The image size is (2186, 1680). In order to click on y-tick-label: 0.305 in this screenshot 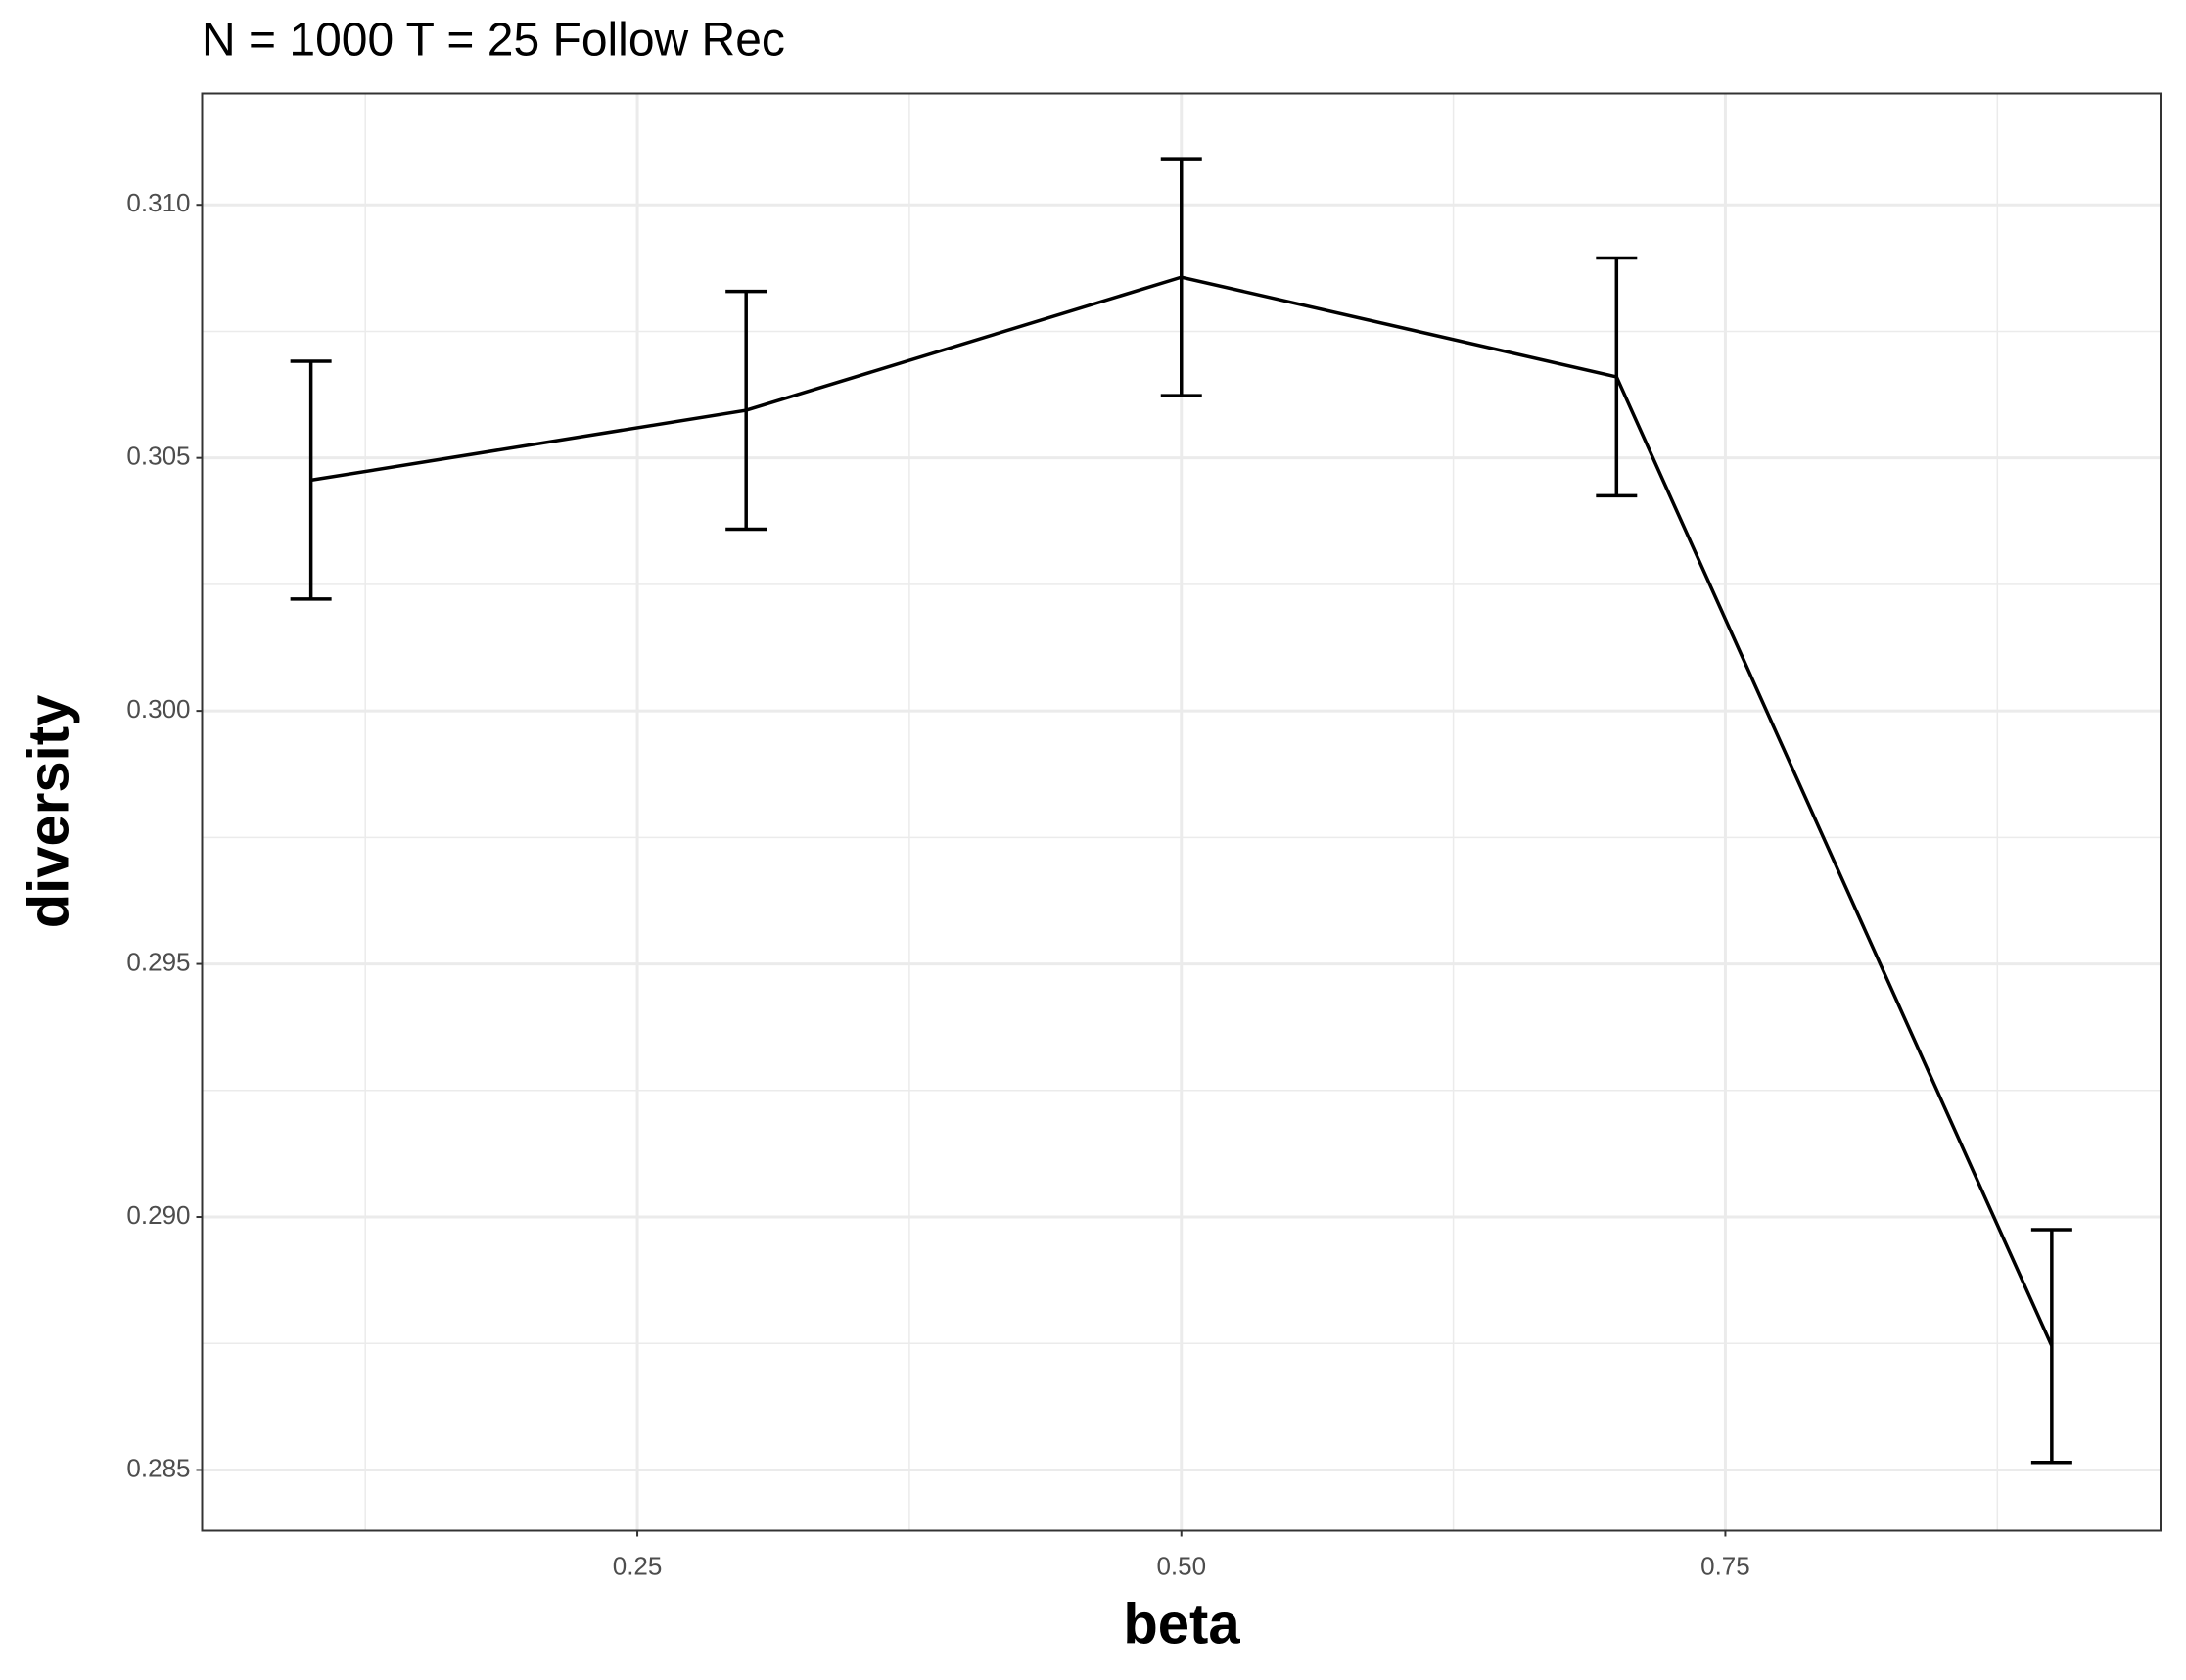, I will do `click(158, 456)`.